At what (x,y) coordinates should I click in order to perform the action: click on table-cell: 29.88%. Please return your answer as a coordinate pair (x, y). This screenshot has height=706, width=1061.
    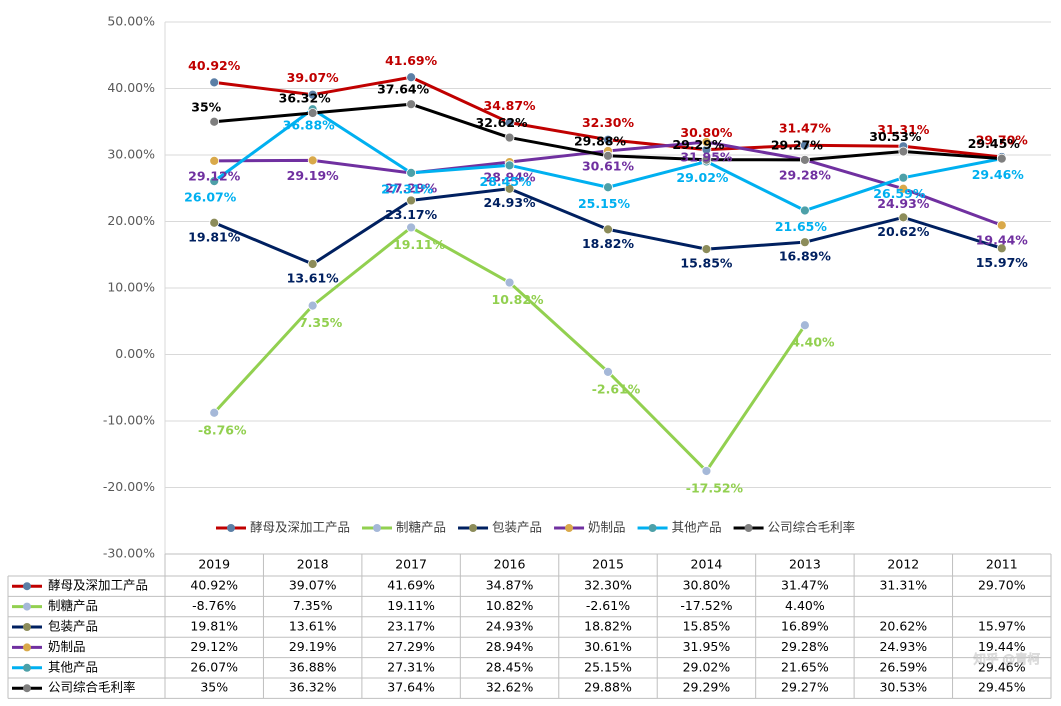
    Looking at the image, I should click on (608, 687).